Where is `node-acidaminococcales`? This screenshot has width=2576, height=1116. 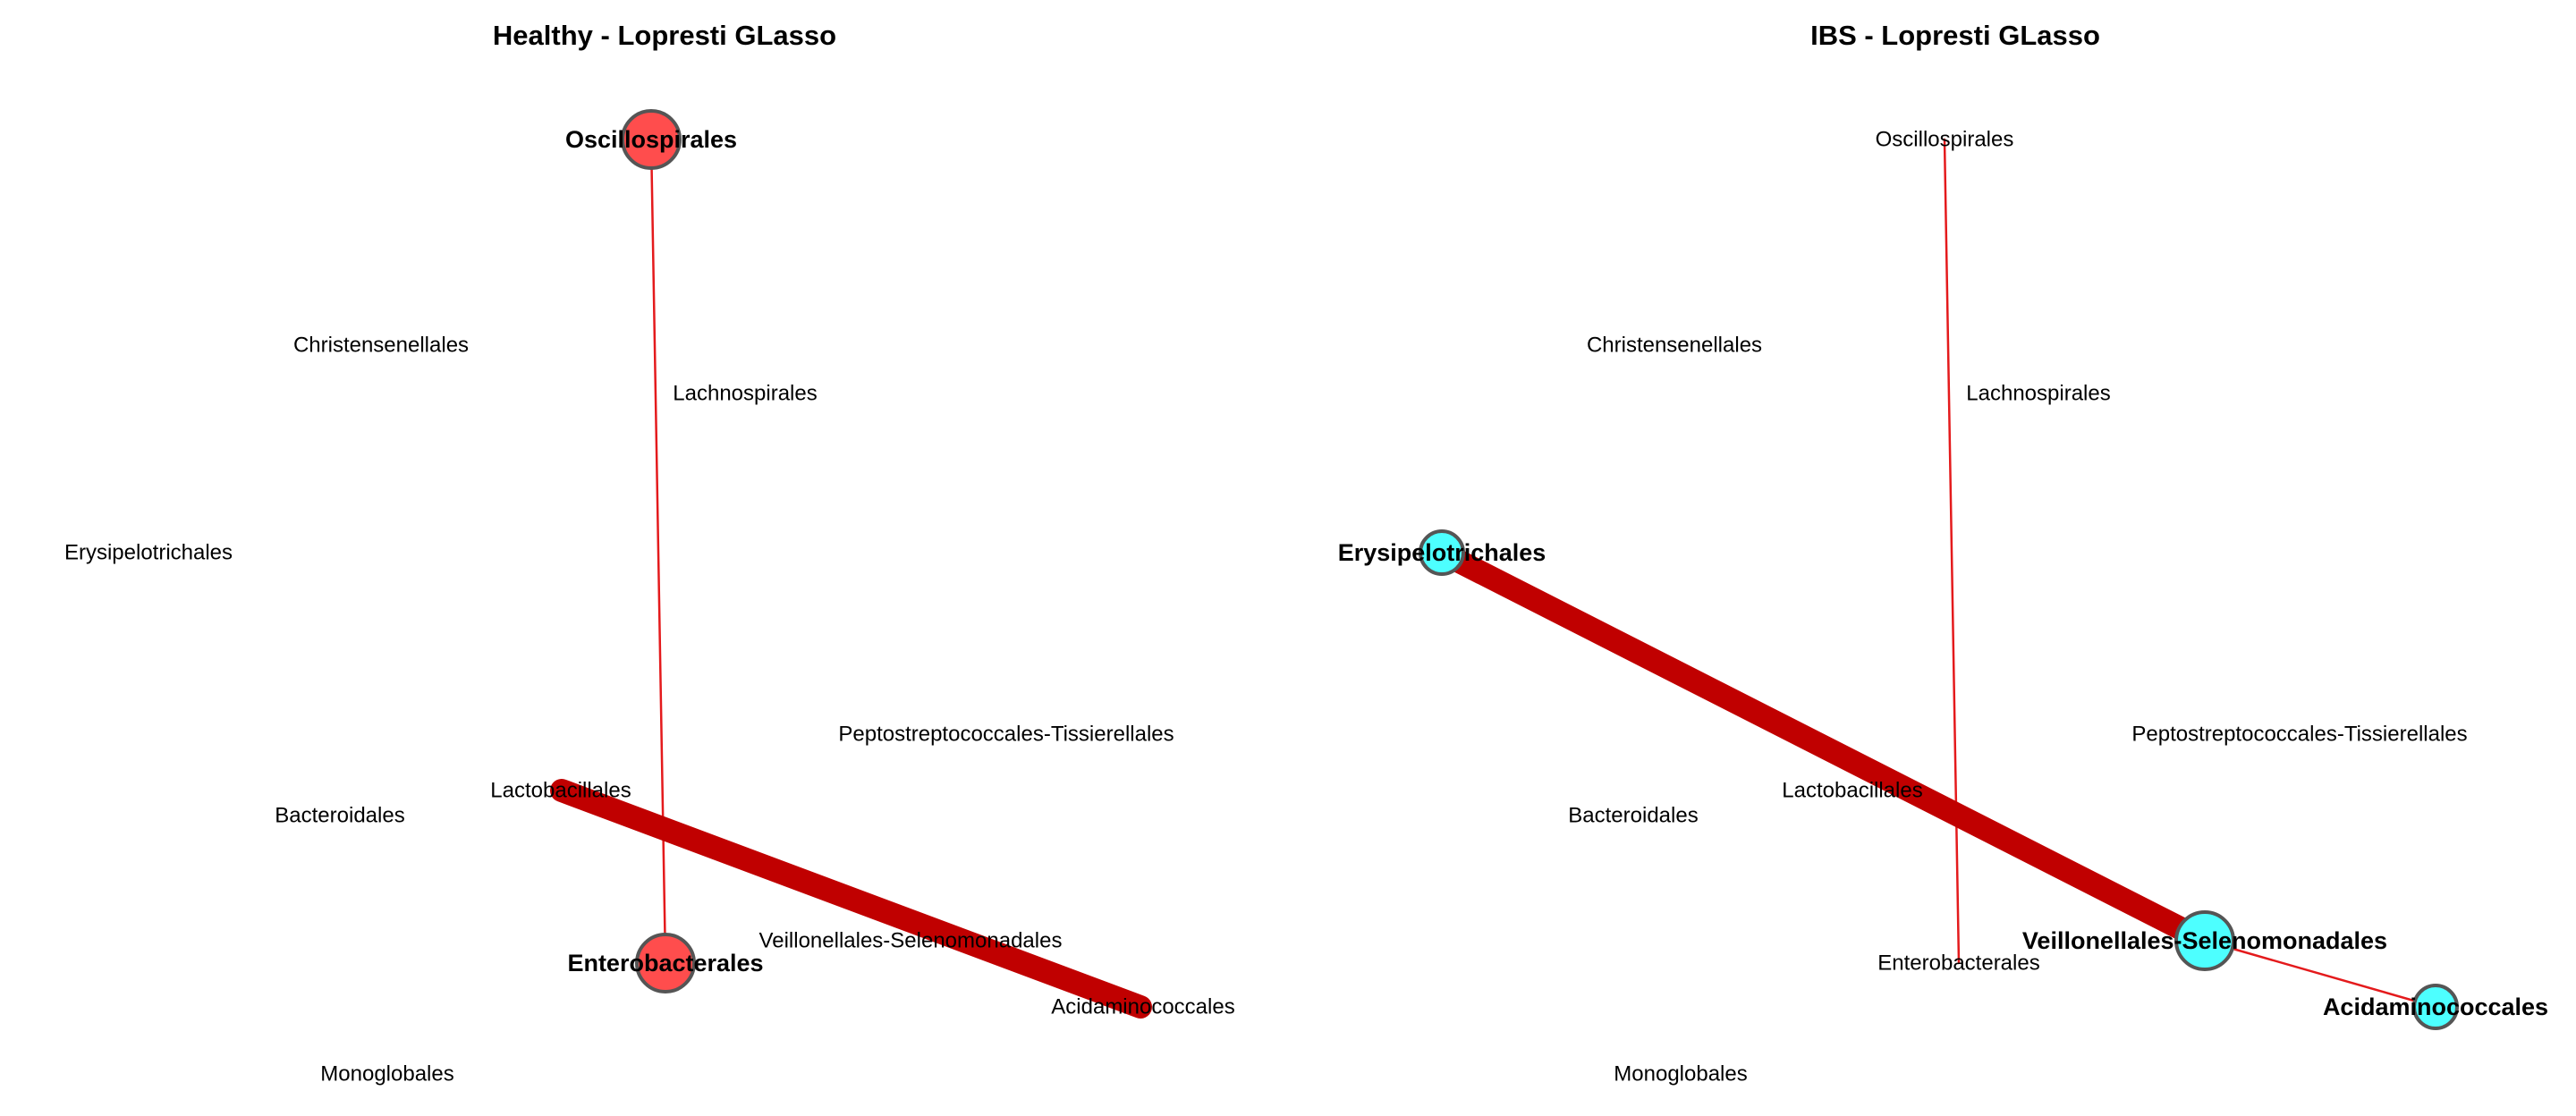 node-acidaminococcales is located at coordinates (2435, 1007).